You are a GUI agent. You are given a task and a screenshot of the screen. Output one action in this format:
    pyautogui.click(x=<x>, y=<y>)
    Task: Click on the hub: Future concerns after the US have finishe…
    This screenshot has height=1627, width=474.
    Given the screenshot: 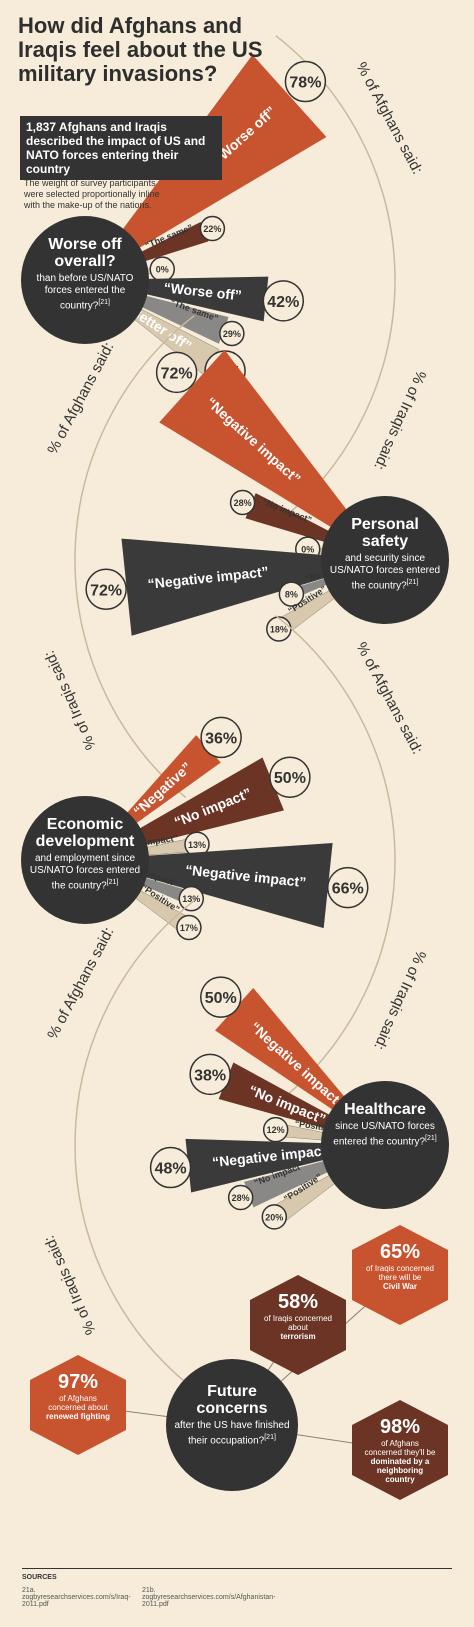 What is the action you would take?
    pyautogui.click(x=232, y=1415)
    